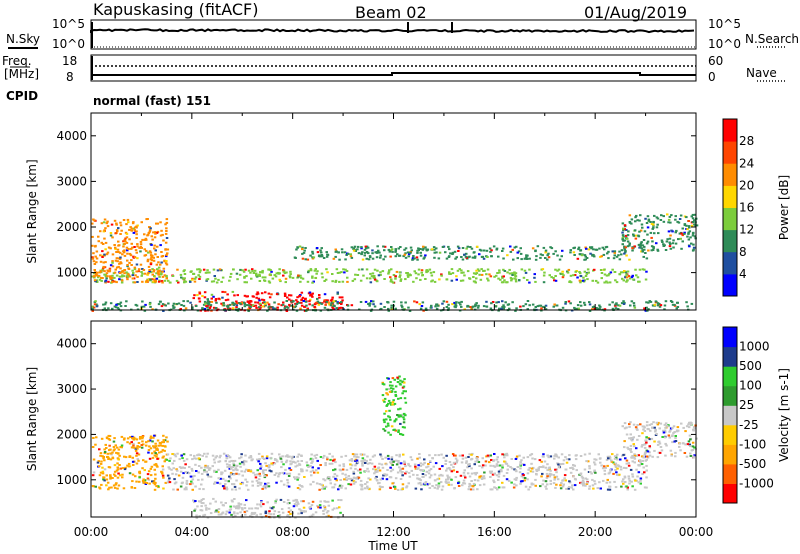  What do you see at coordinates (152, 101) in the screenshot?
I see `cpid-value: normal (fast) 151` at bounding box center [152, 101].